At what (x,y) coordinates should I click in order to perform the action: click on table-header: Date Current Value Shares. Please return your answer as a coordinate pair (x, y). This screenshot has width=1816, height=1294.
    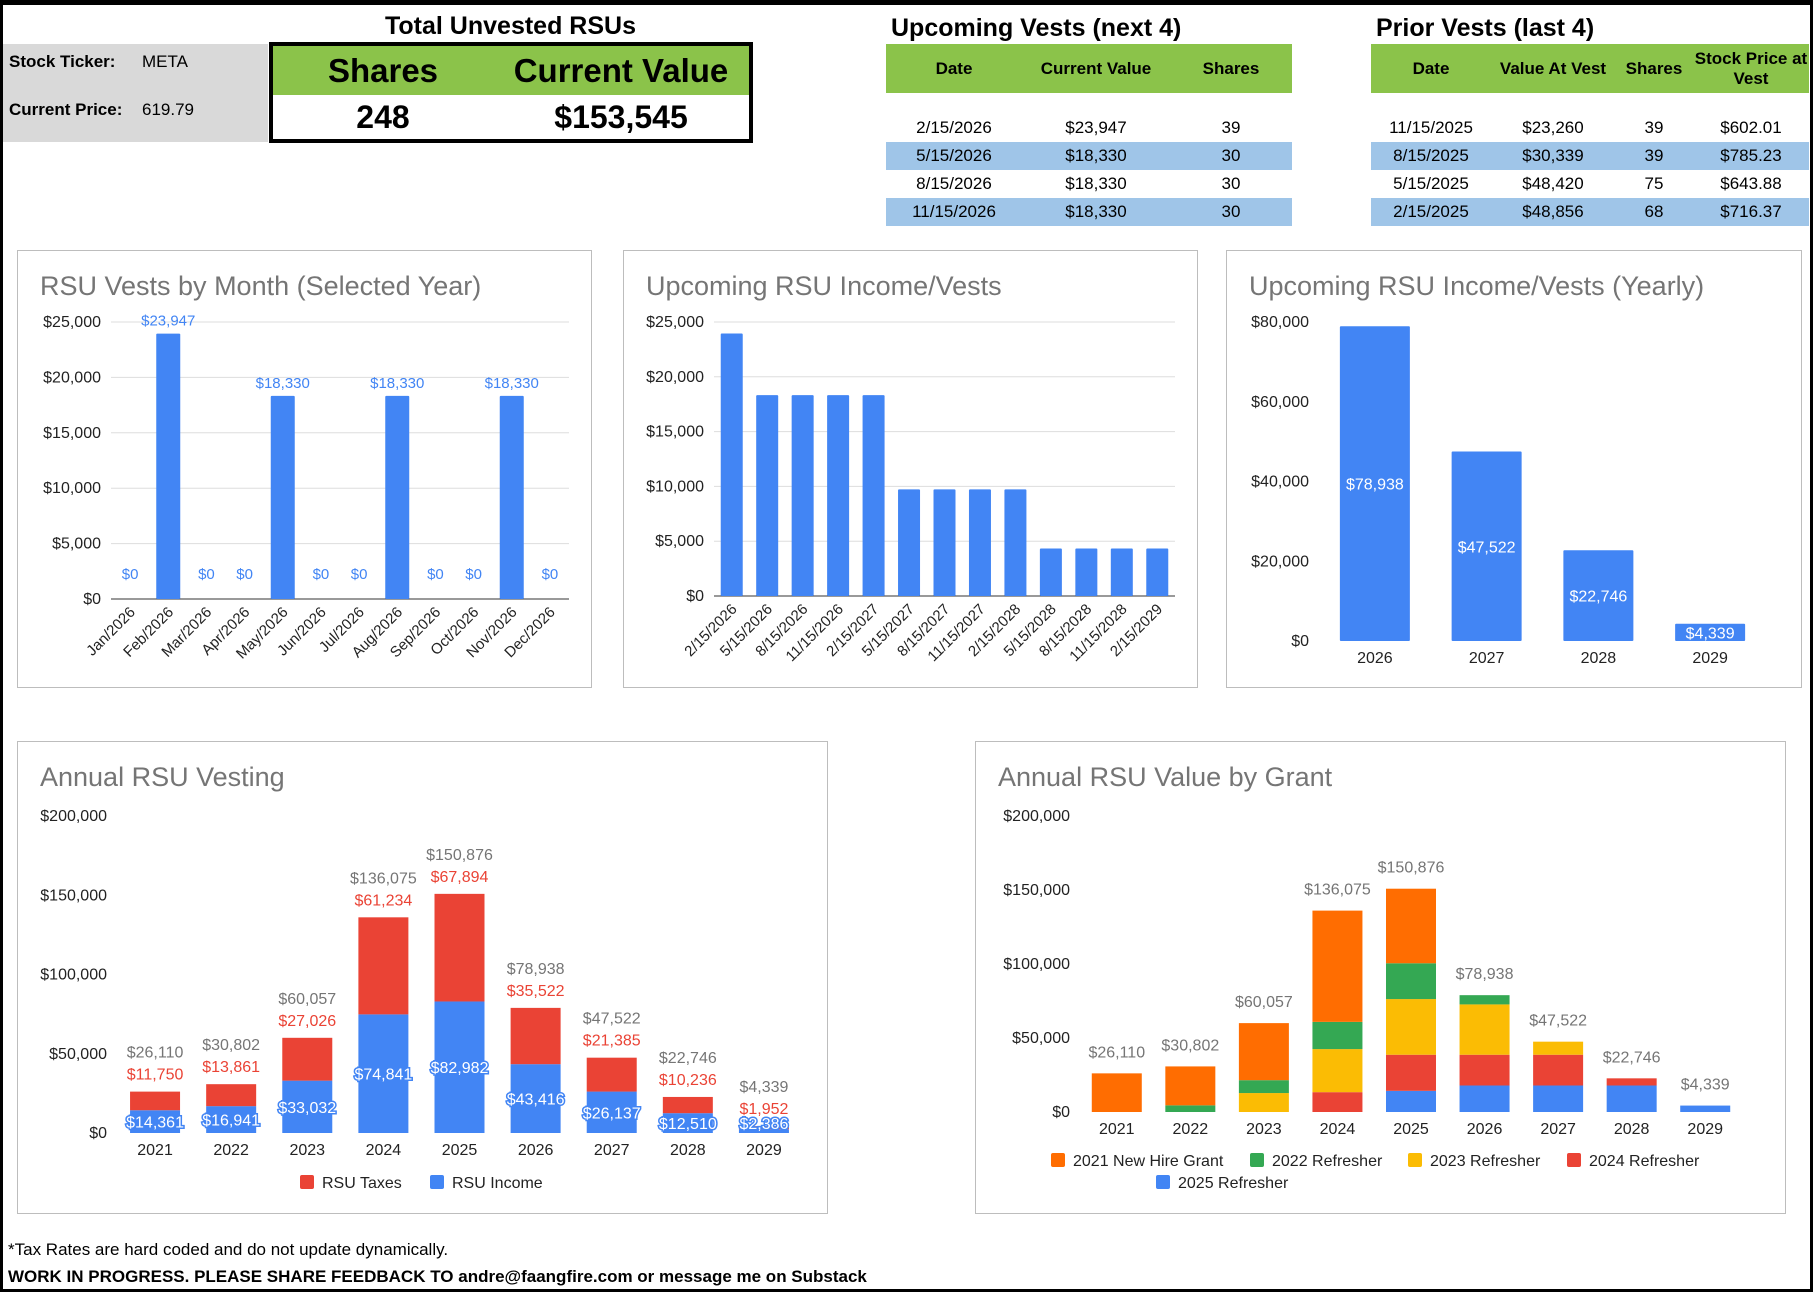
    Looking at the image, I should click on (1089, 68).